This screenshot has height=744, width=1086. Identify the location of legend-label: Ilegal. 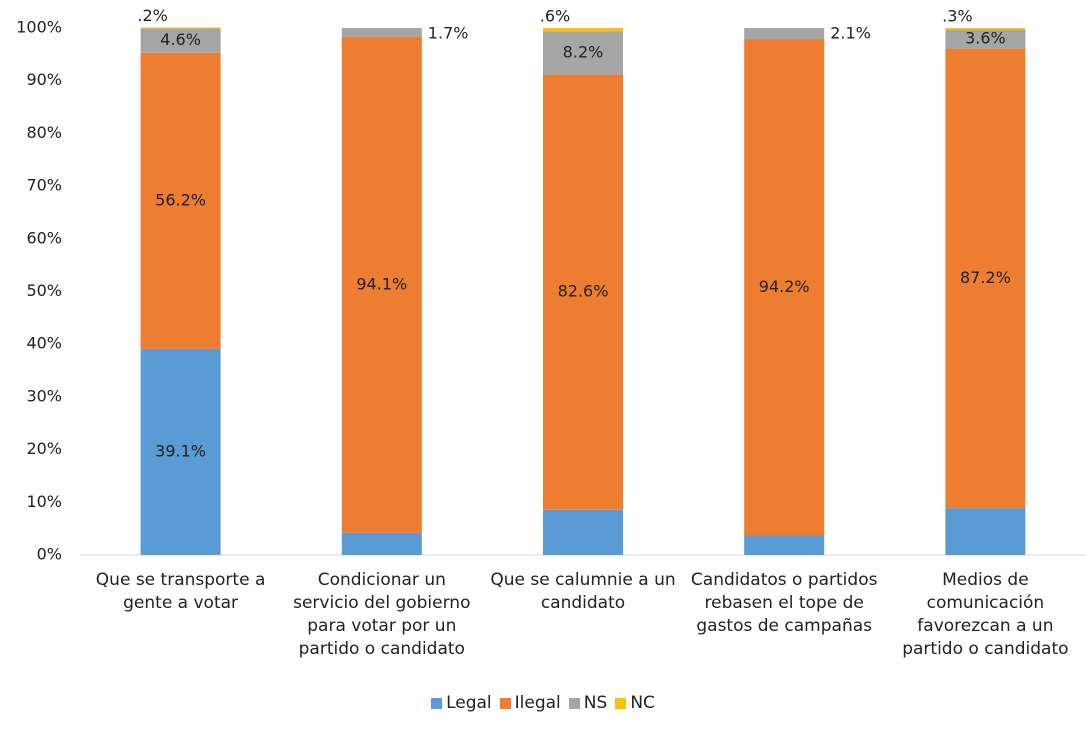
(537, 703).